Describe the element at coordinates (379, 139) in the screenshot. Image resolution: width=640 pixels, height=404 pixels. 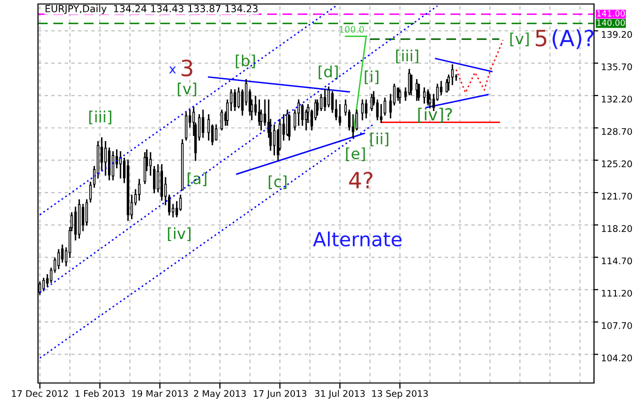
I see `annotation: [ii]` at that location.